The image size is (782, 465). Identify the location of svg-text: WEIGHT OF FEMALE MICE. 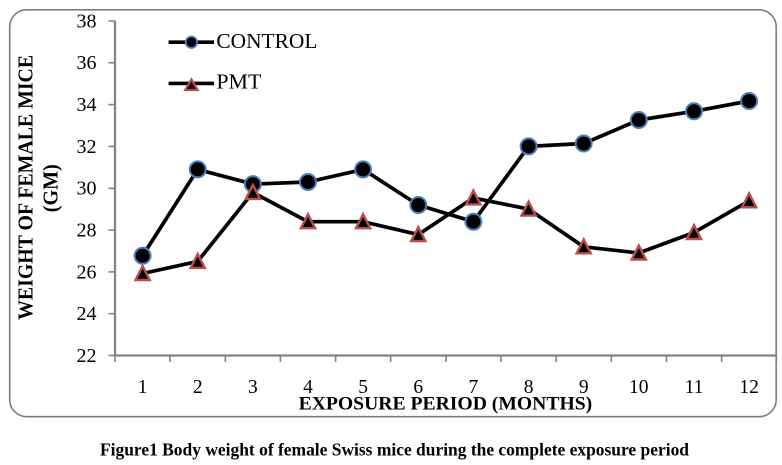
(26, 187).